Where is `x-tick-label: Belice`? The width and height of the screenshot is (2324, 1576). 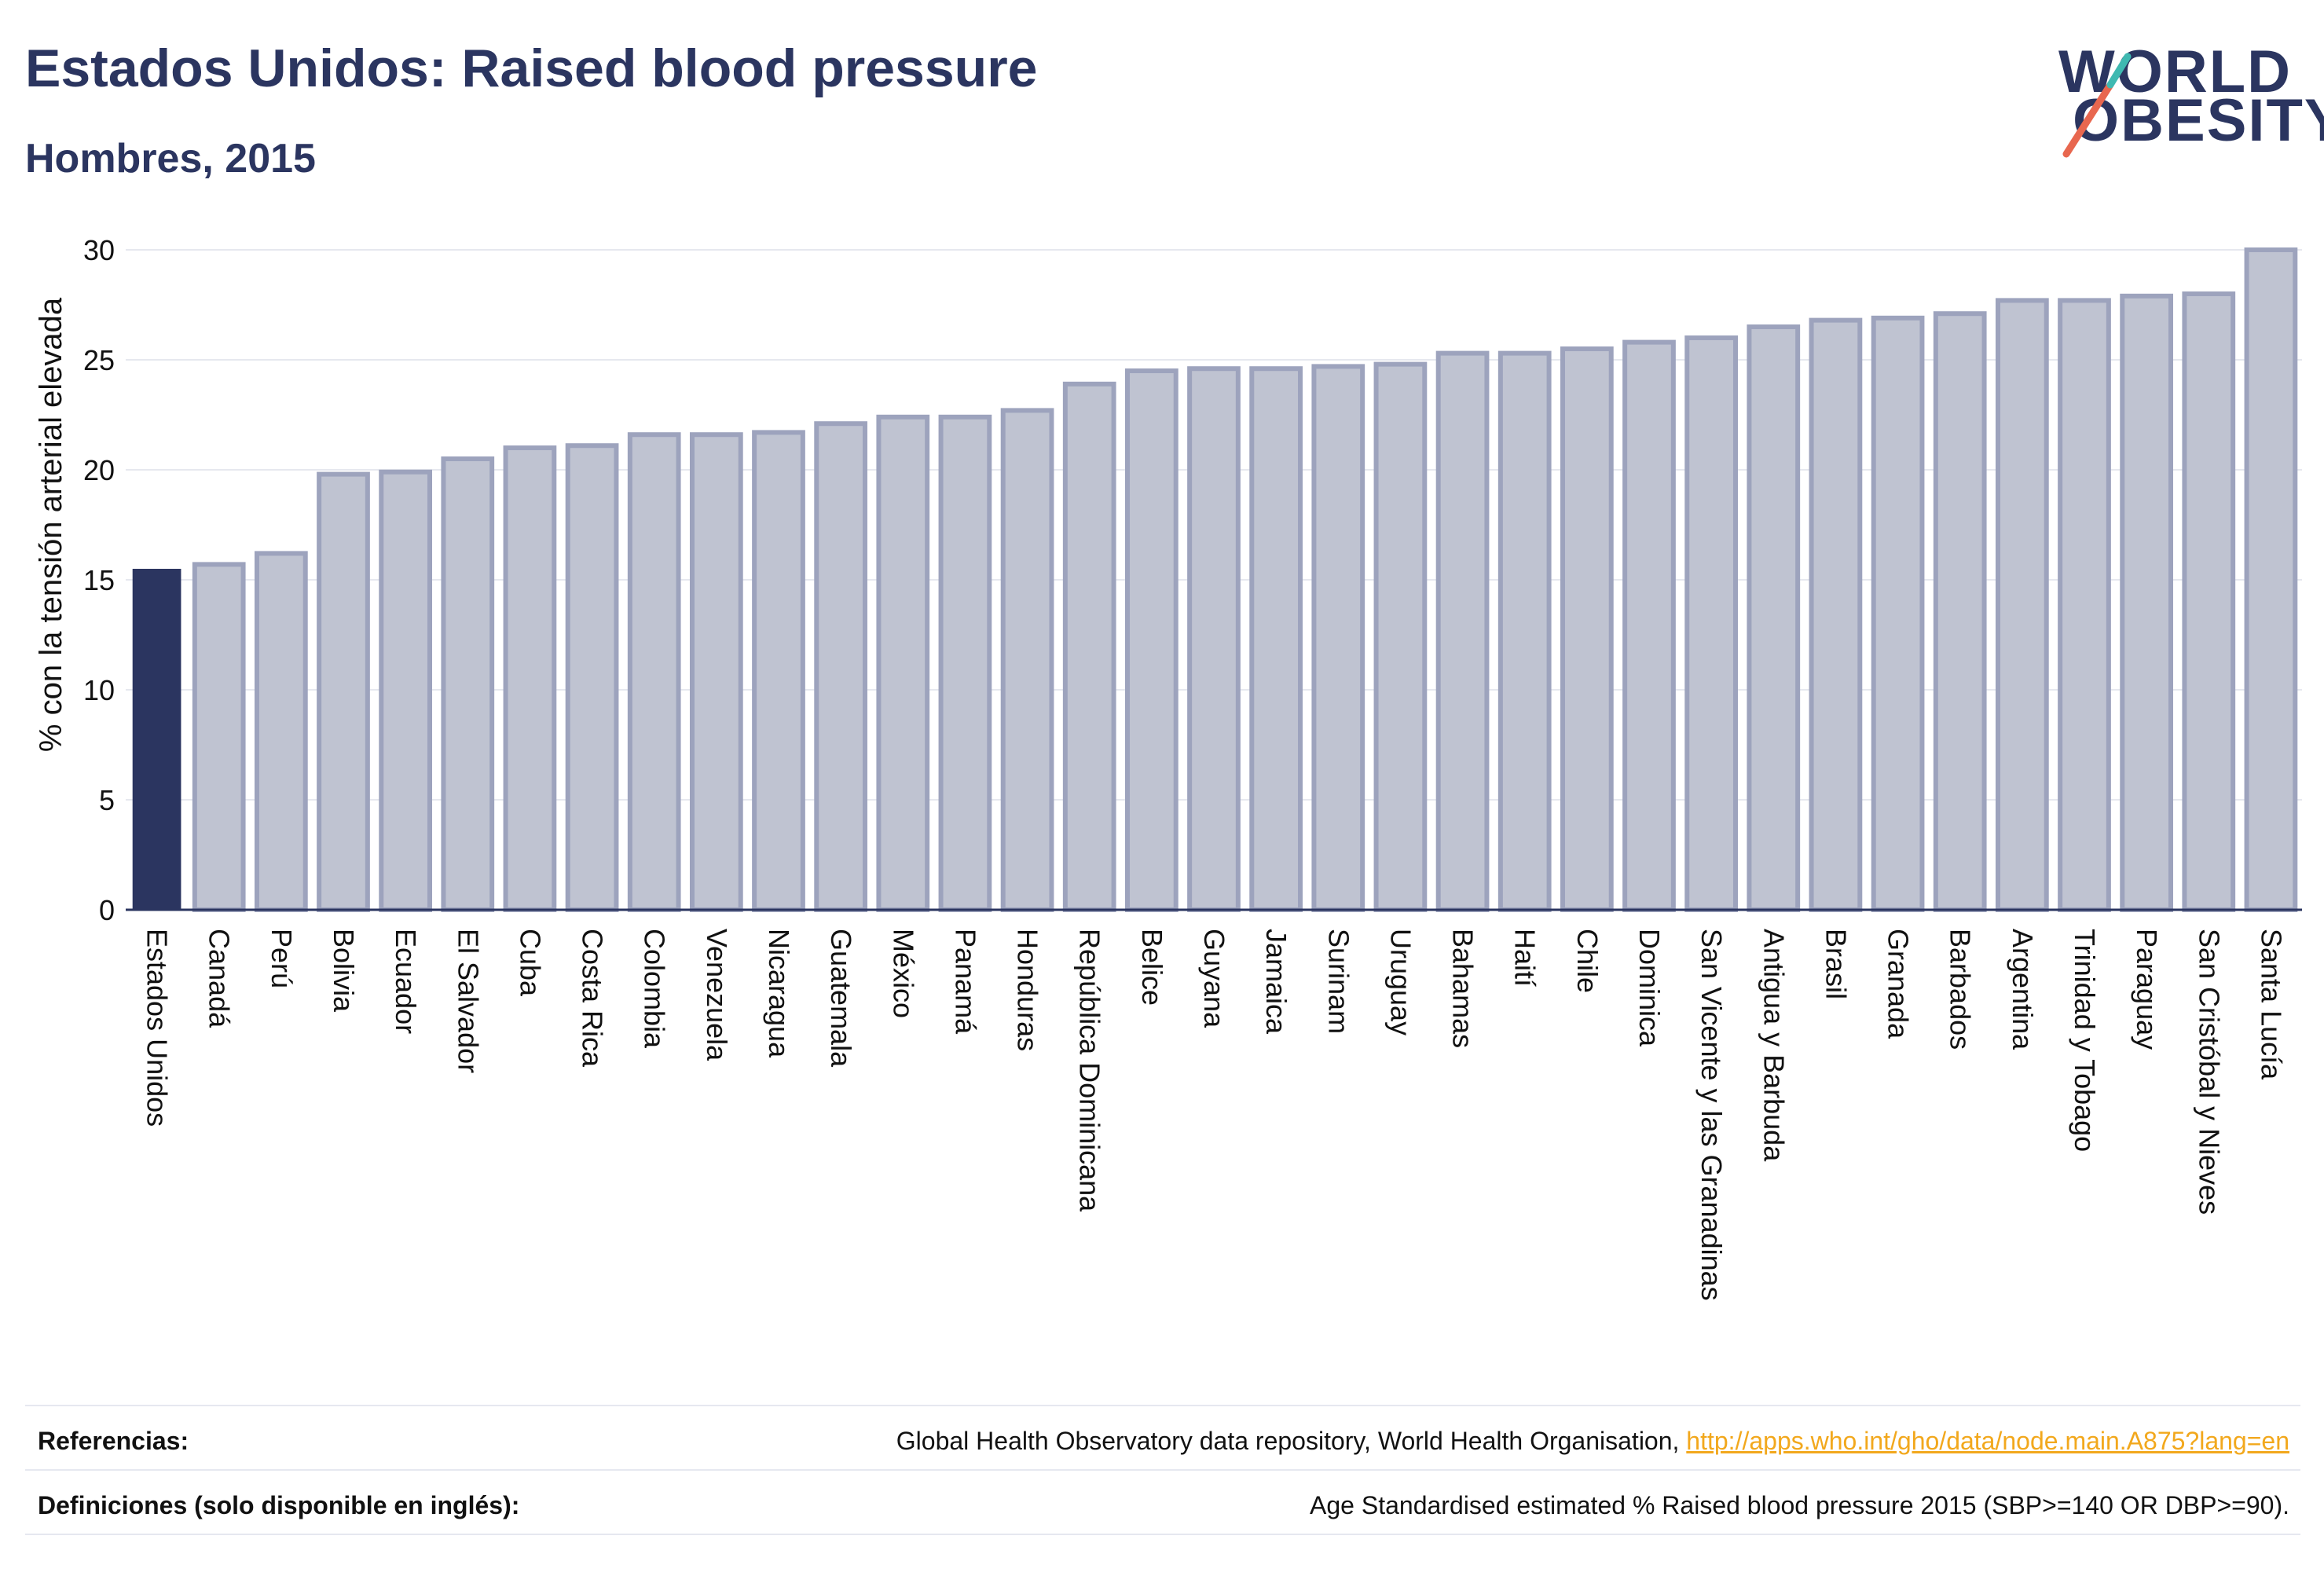
x-tick-label: Belice is located at coordinates (1152, 967).